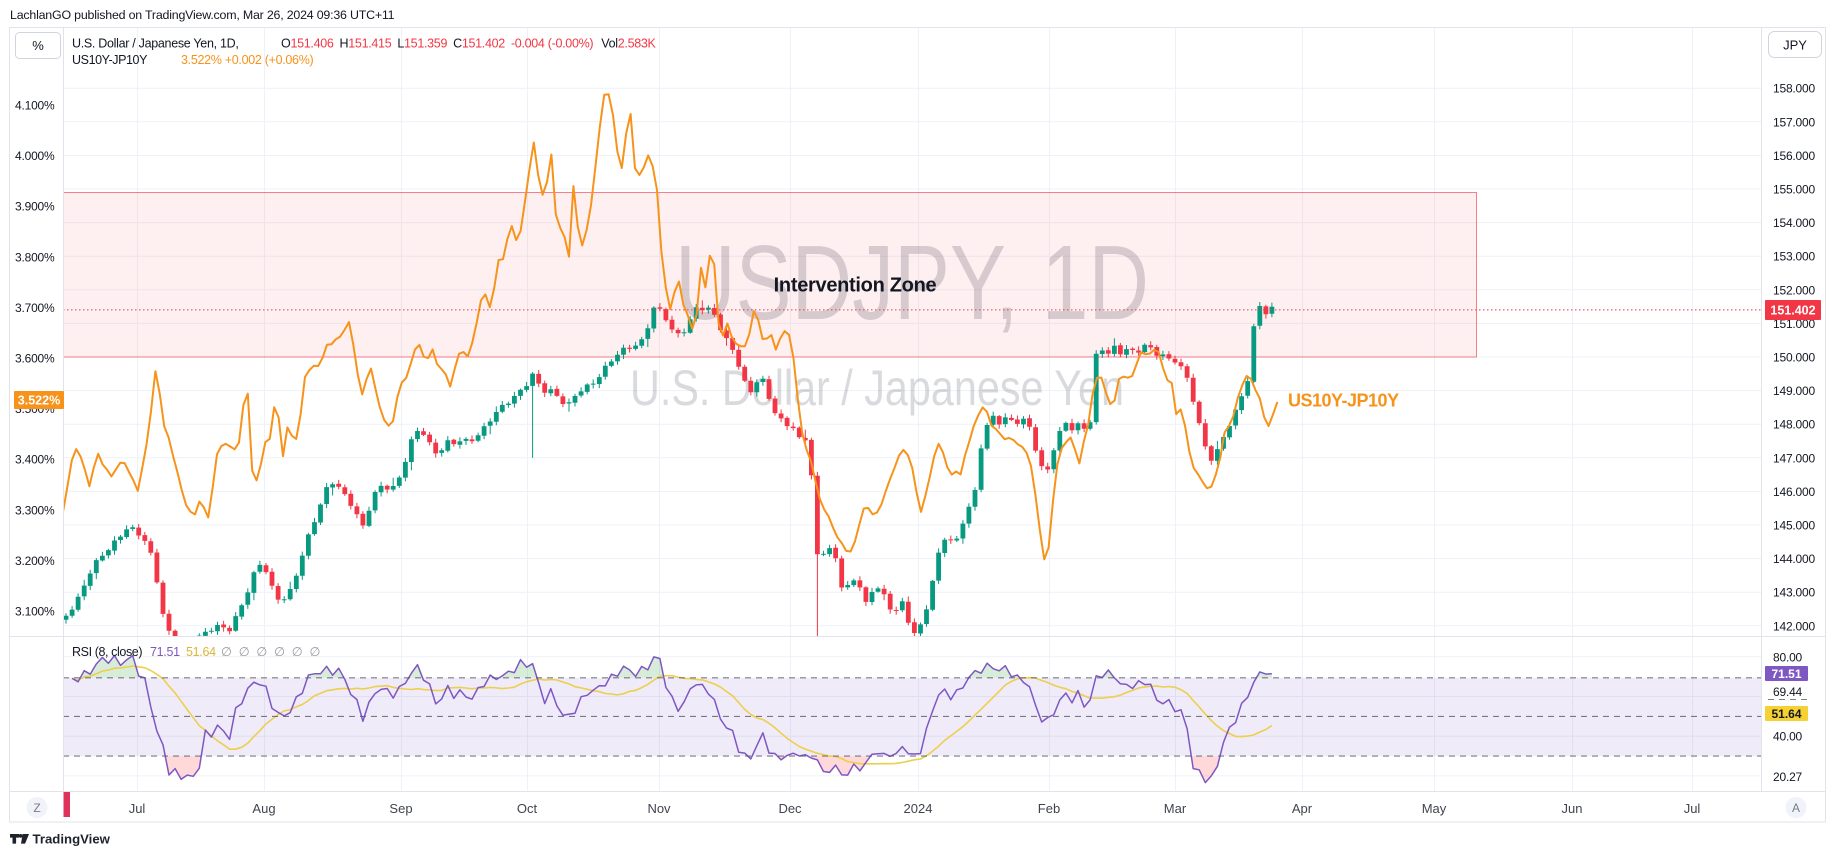  Describe the element at coordinates (1794, 492) in the screenshot. I see `svg-text: 146.000` at that location.